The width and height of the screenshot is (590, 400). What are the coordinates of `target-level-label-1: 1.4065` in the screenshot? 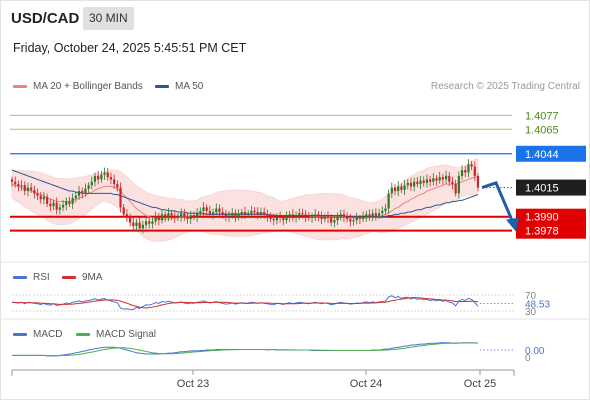 It's located at (542, 130).